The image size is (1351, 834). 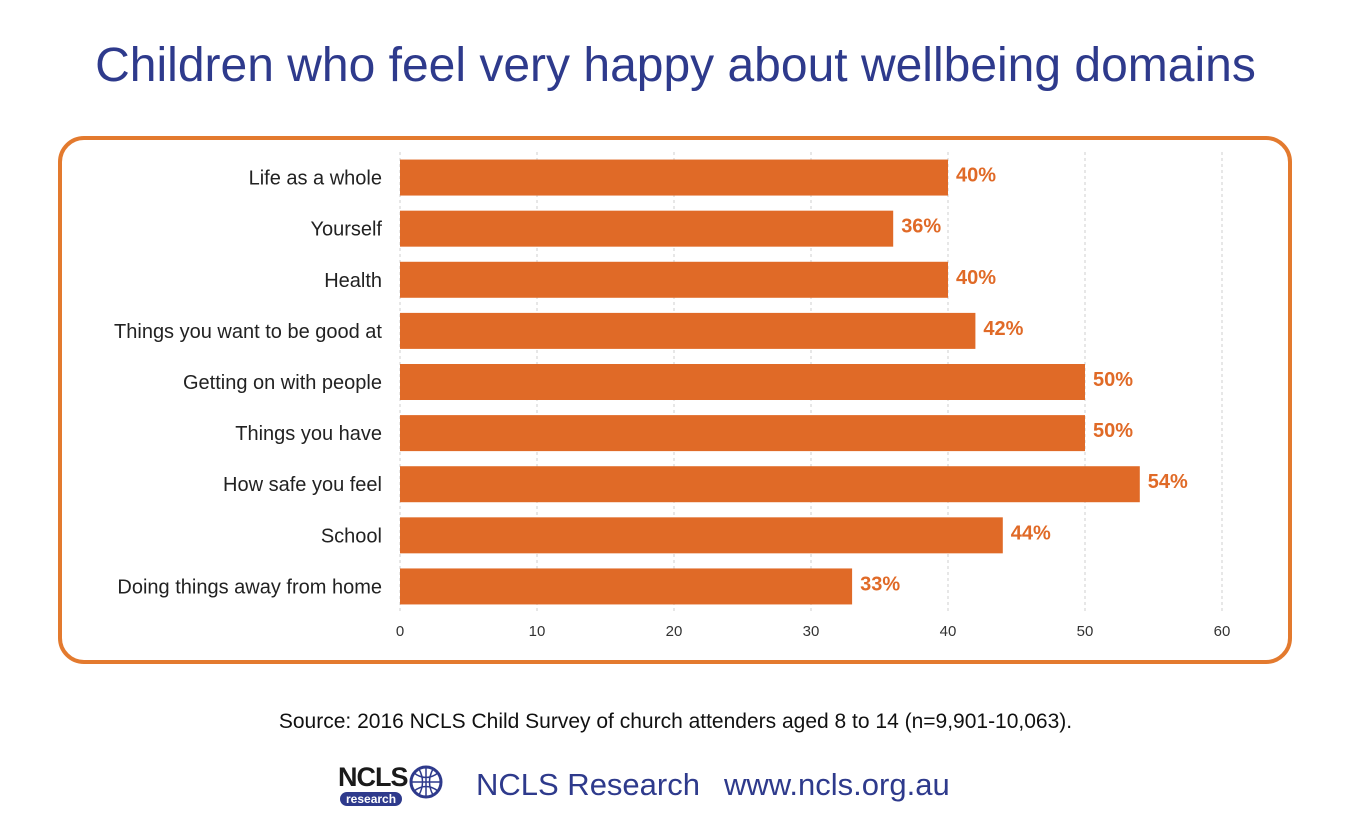 What do you see at coordinates (674, 631) in the screenshot?
I see `x-tick-label: 20` at bounding box center [674, 631].